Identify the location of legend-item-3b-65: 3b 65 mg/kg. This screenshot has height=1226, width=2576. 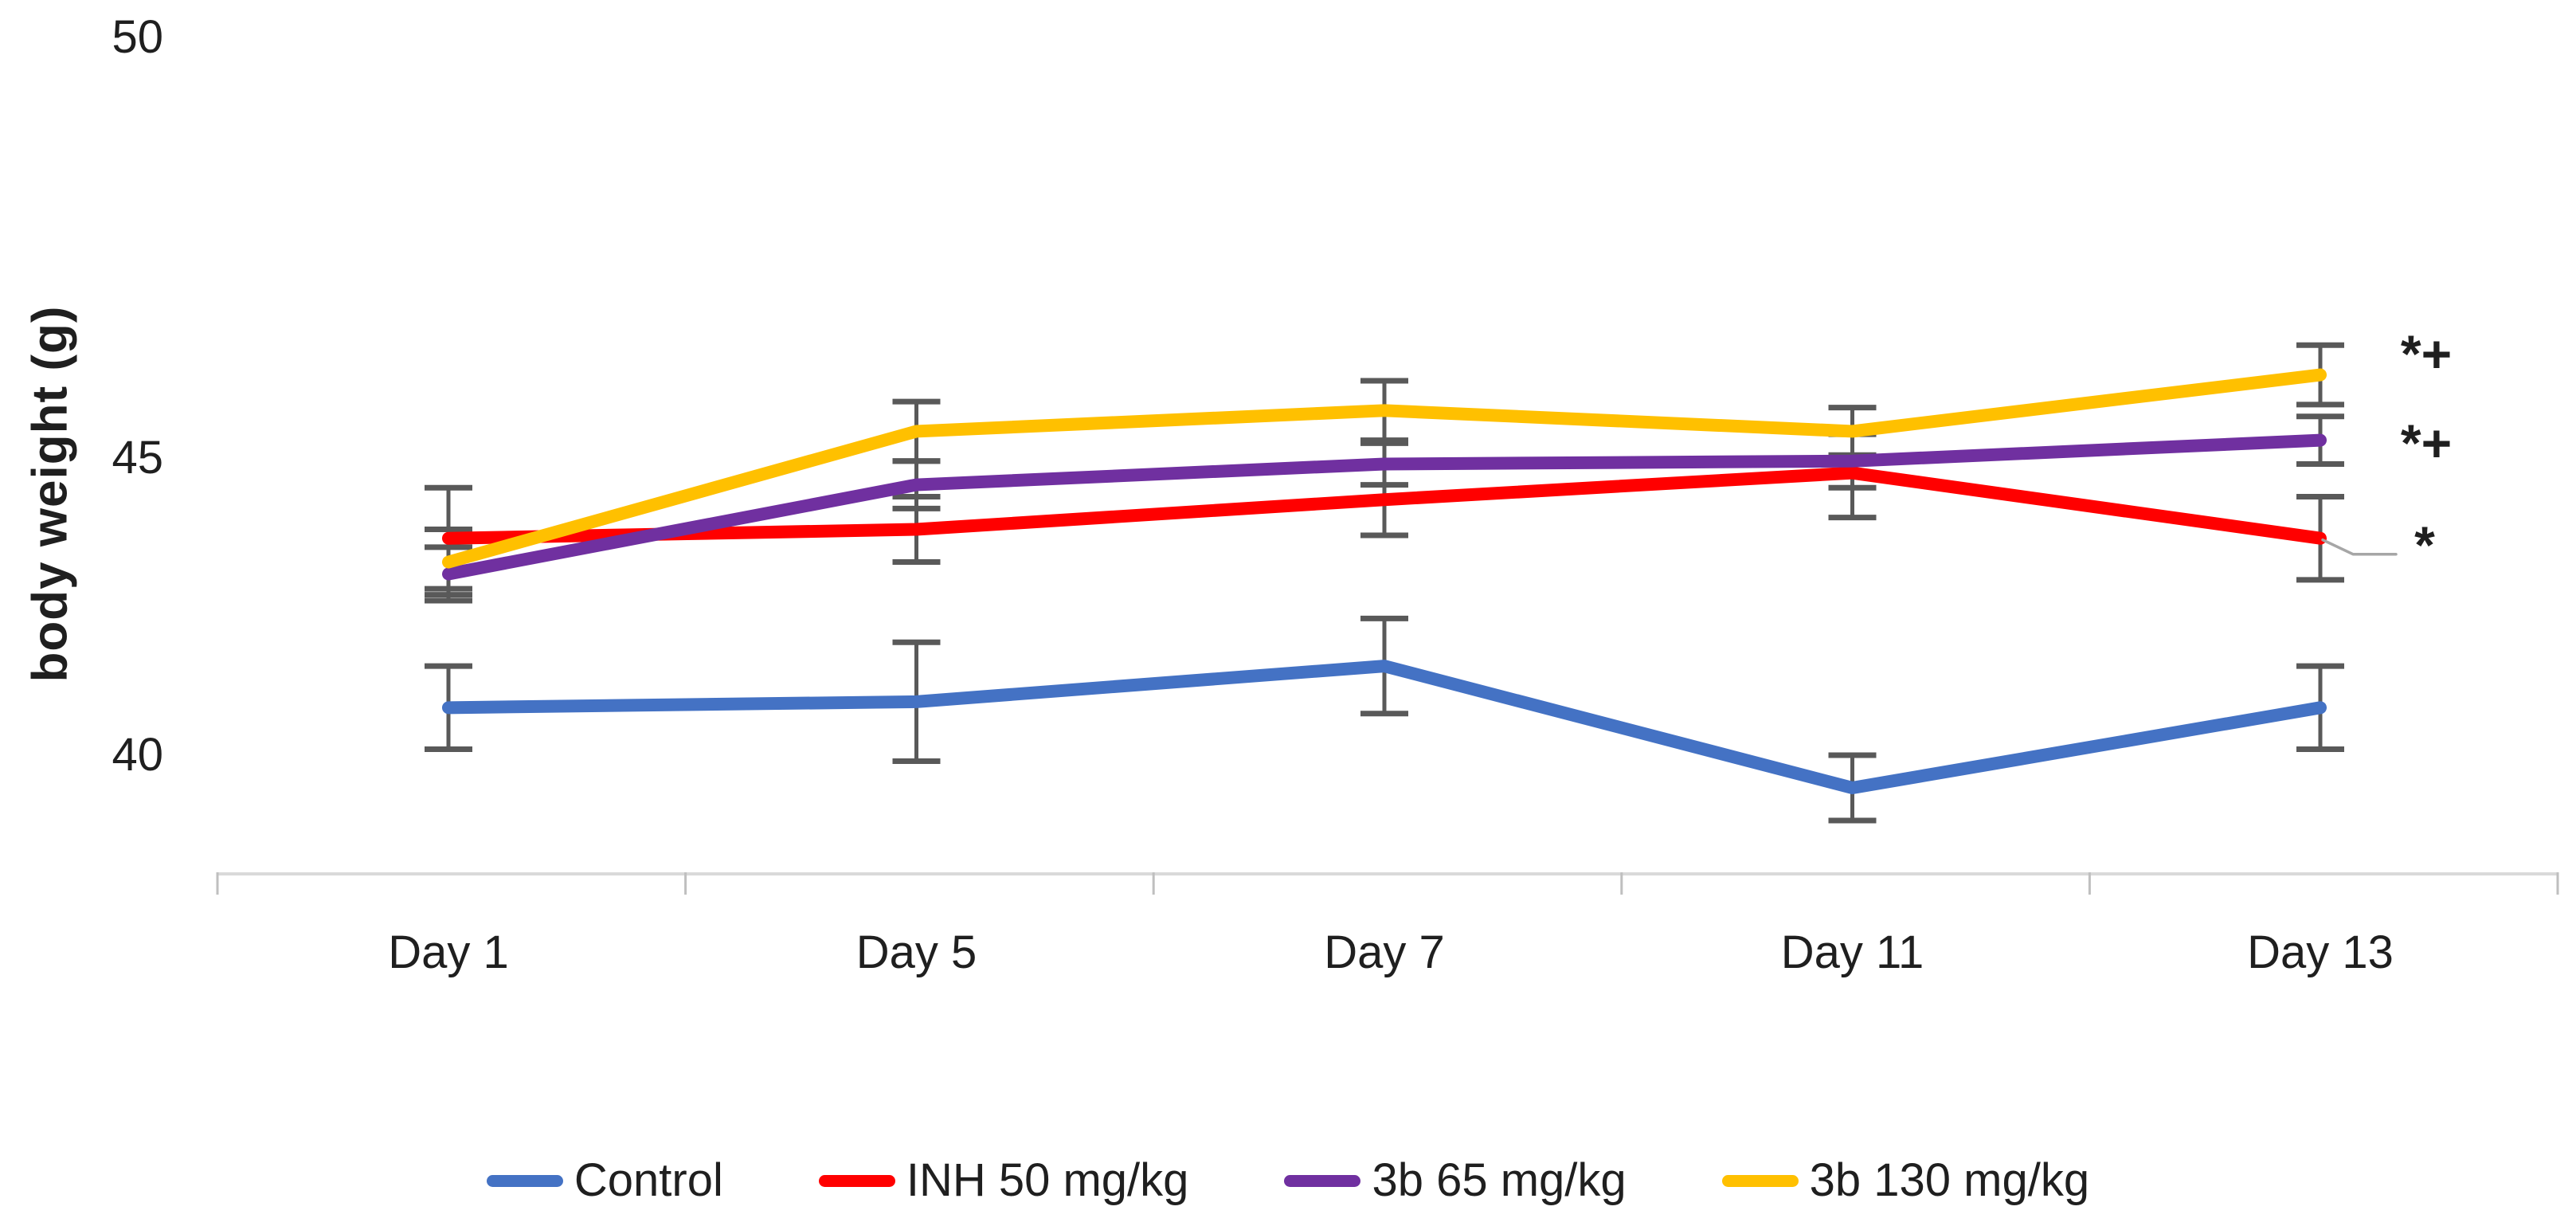
(1455, 1180).